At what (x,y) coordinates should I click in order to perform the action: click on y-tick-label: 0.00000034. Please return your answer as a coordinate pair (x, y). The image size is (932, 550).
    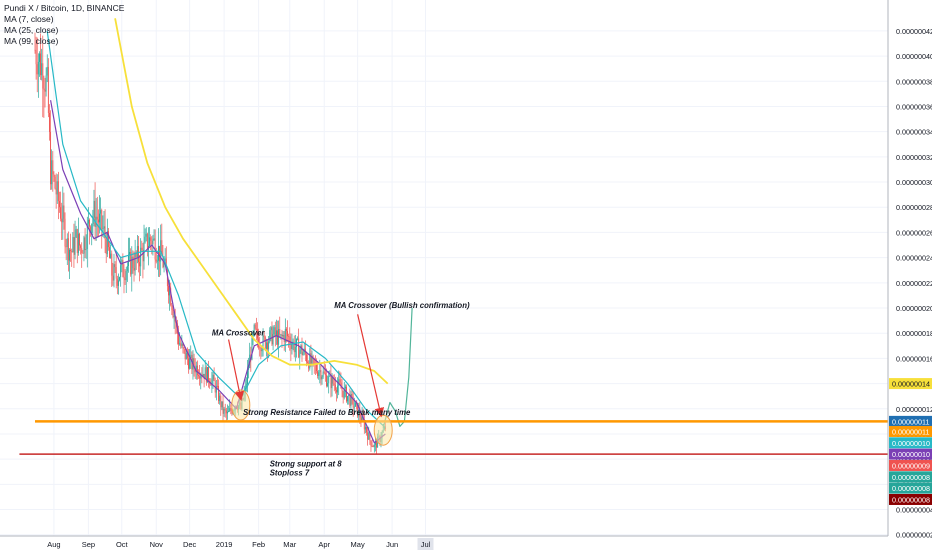
    Looking at the image, I should click on (914, 132).